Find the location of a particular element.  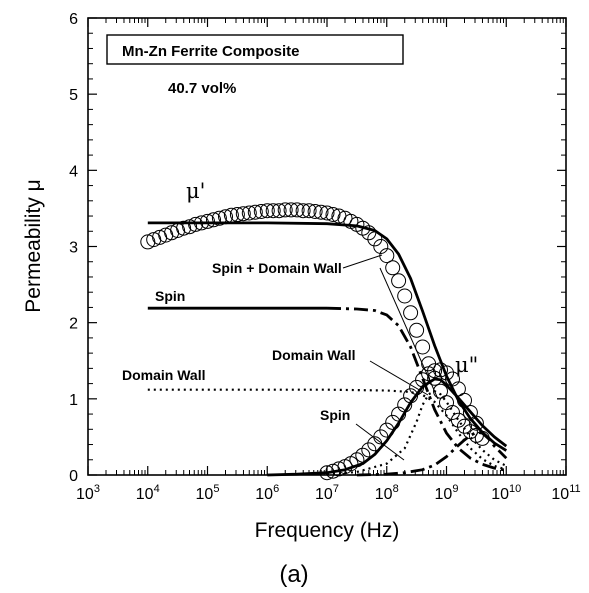

y-tick-label: 2 is located at coordinates (73, 324).